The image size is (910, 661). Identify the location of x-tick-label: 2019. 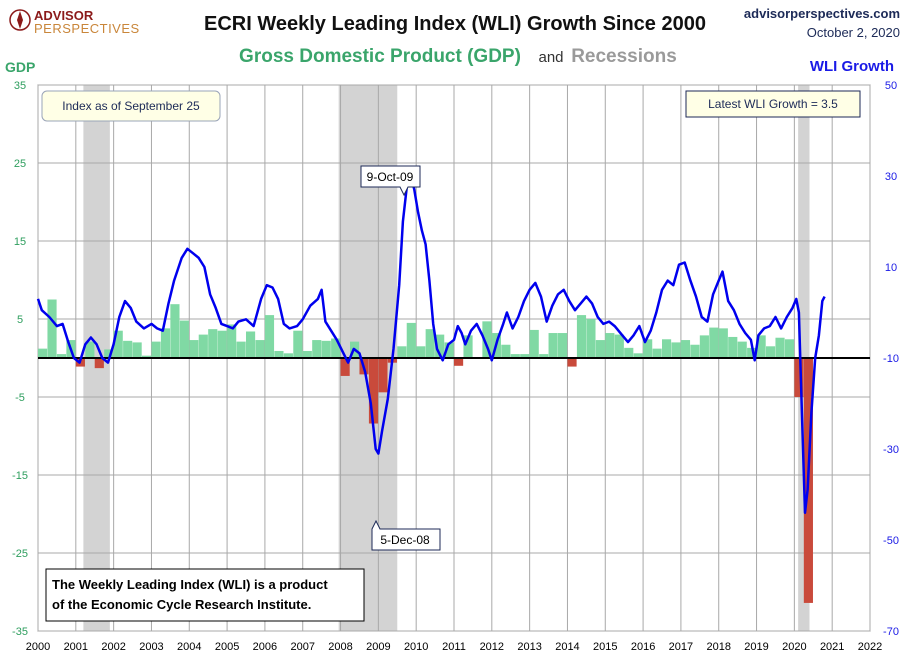
(756, 647).